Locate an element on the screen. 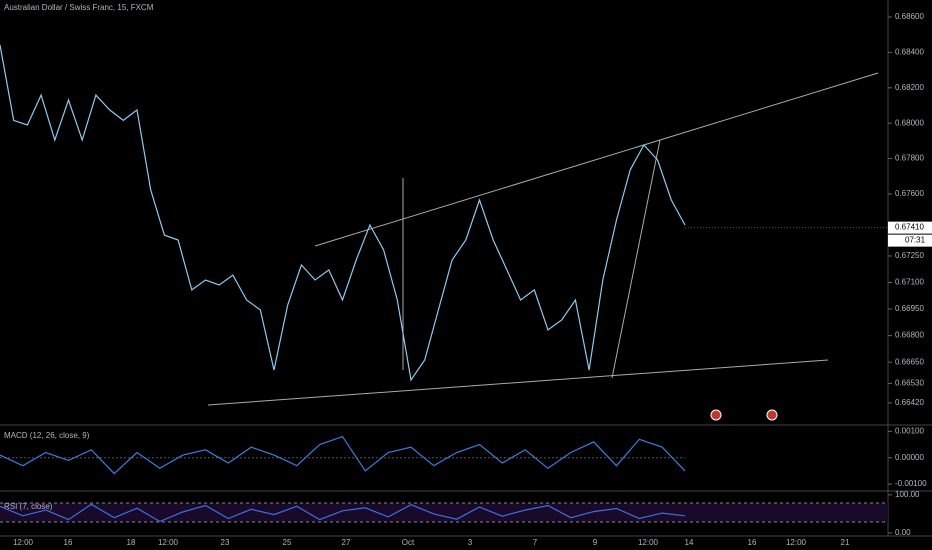 This screenshot has width=932, height=550. countdown-box is located at coordinates (910, 240).